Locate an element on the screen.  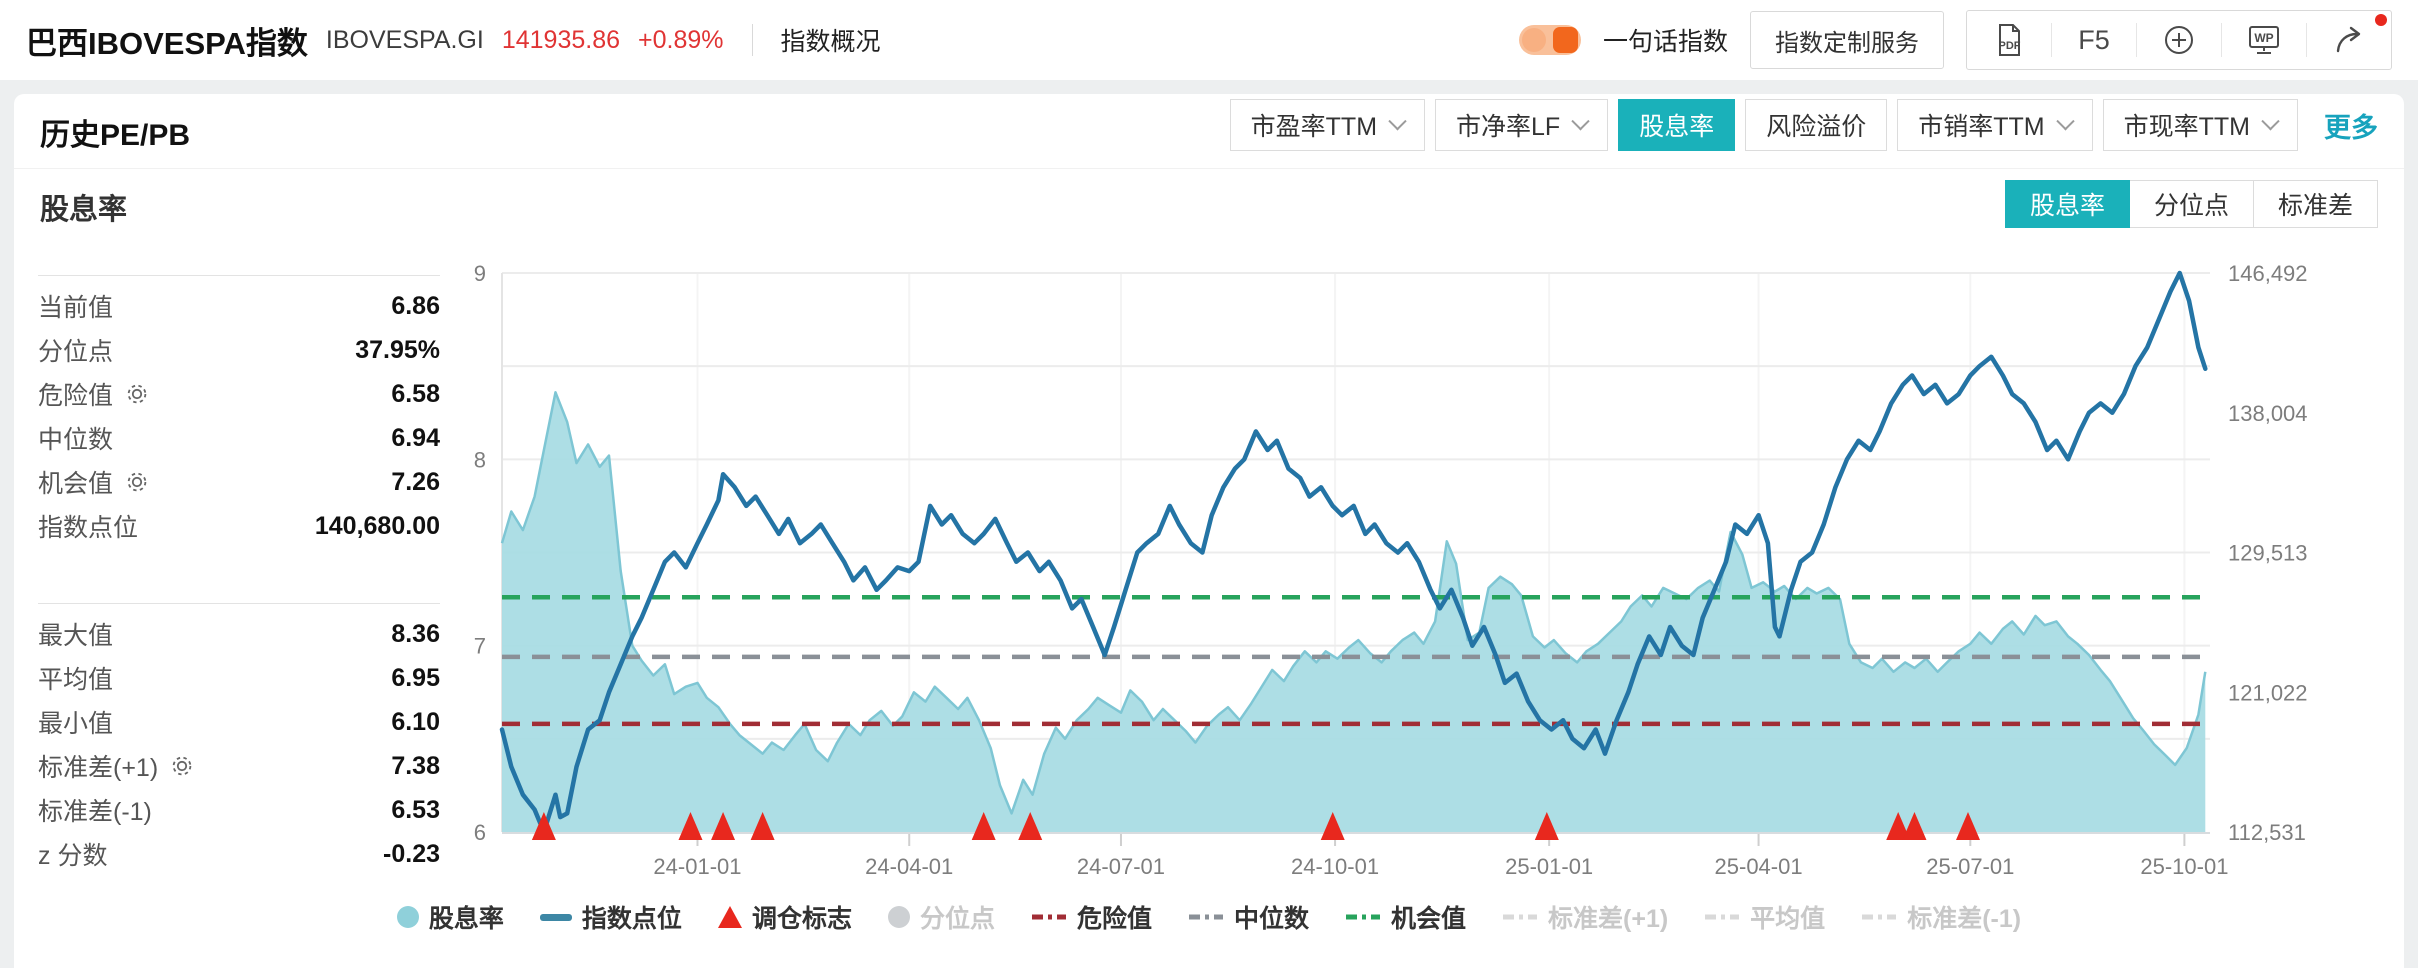
stat-row-机会值: 机会值 7.26 is located at coordinates (239, 482).